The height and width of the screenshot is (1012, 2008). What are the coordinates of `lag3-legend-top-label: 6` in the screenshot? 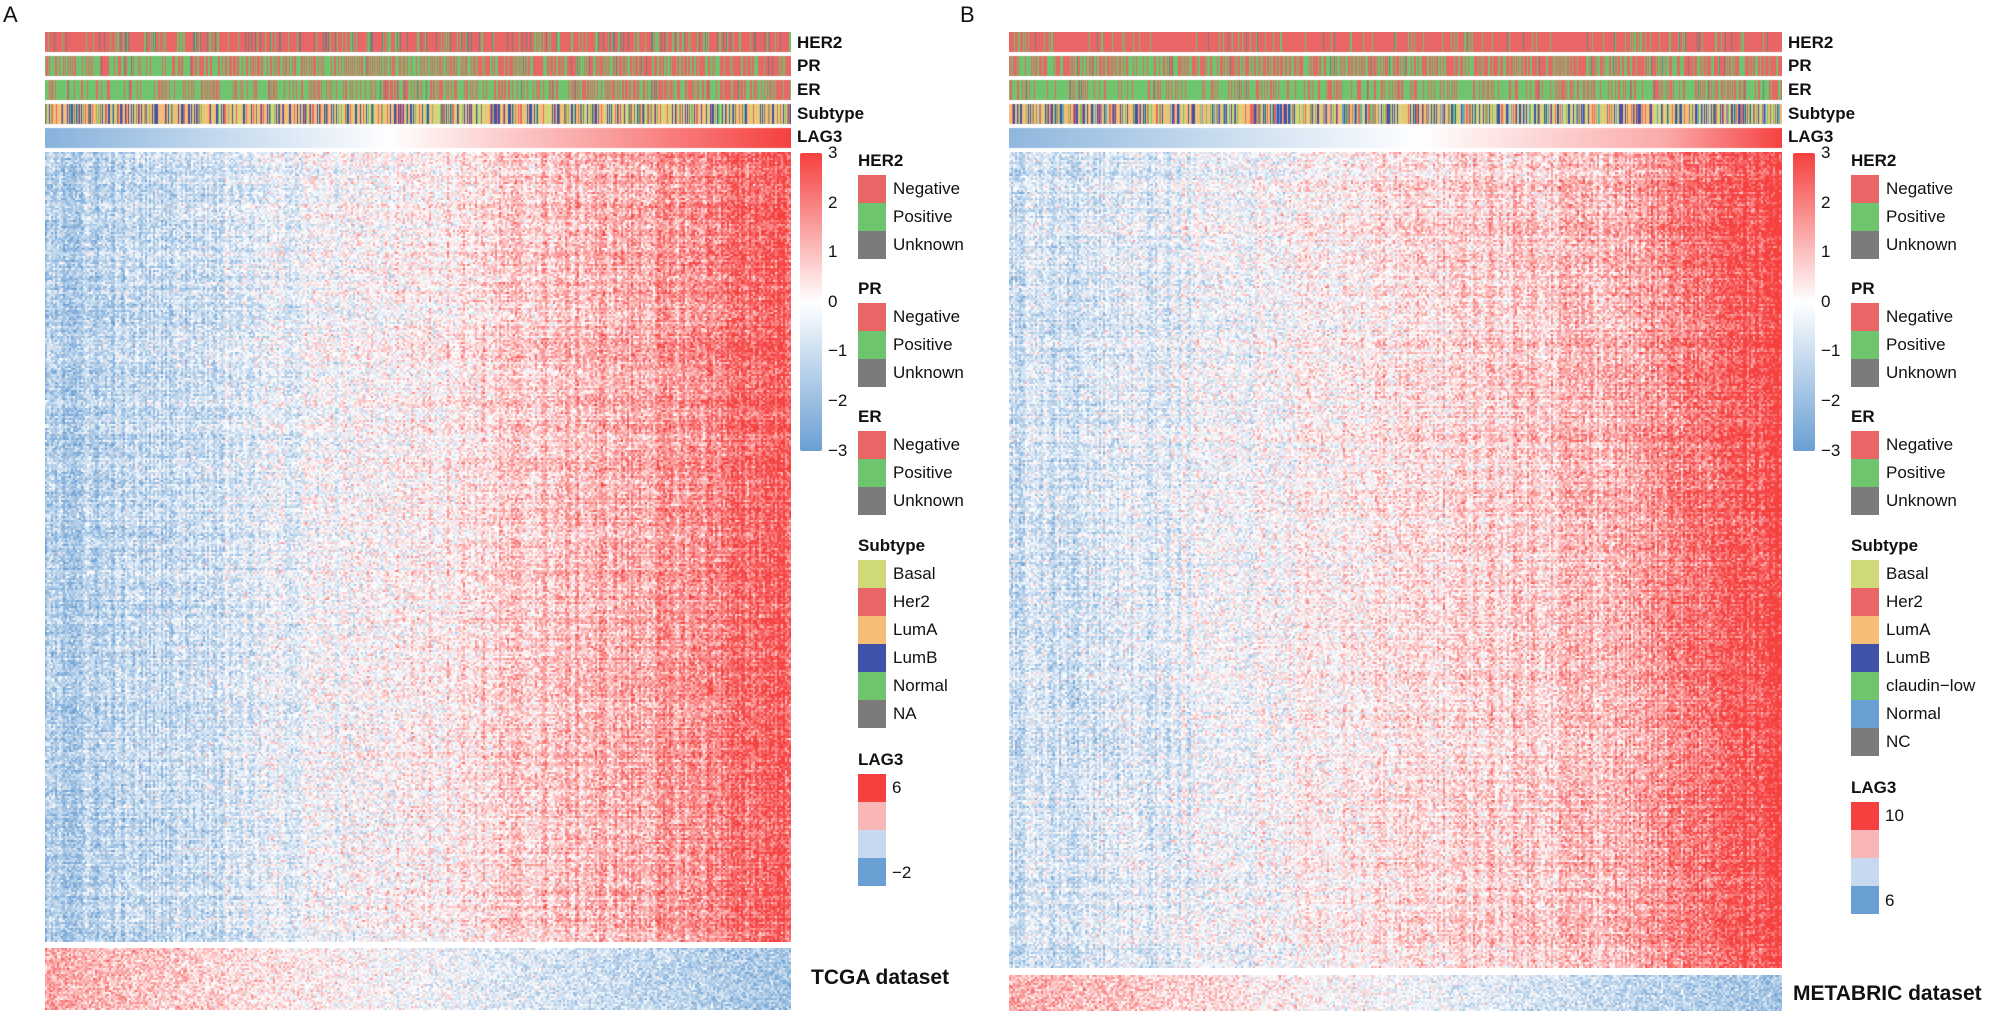 It's located at (897, 787).